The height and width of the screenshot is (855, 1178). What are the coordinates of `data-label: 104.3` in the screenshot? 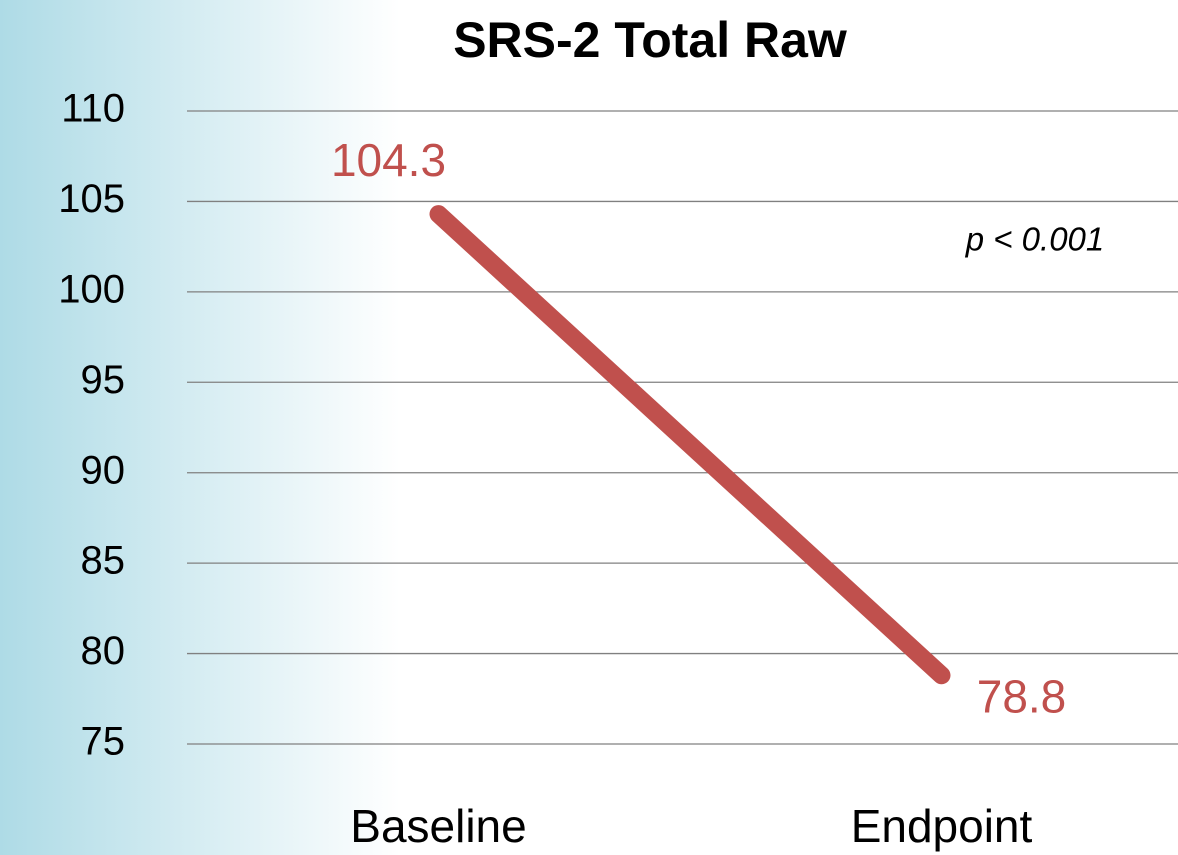 It's located at (388, 160).